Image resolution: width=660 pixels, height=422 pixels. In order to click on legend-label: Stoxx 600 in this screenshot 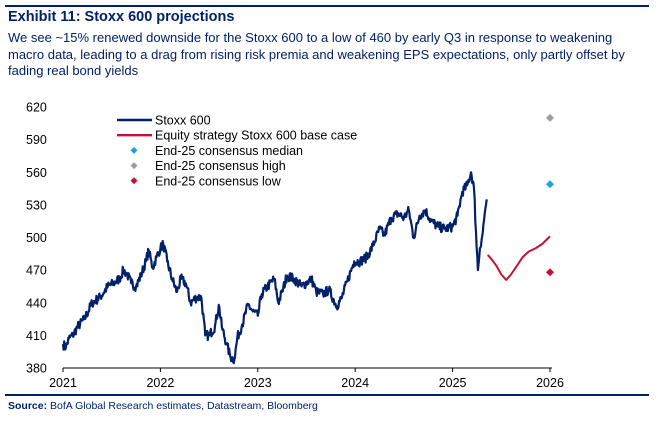, I will do `click(183, 121)`.